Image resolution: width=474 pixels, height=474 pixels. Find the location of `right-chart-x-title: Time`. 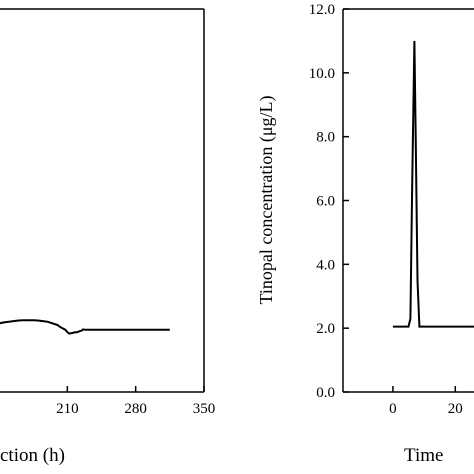

right-chart-x-title: Time is located at coordinates (423, 455).